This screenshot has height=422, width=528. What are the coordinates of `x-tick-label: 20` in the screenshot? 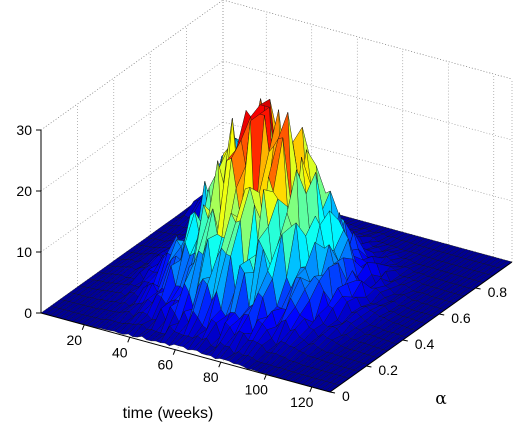 It's located at (74, 340).